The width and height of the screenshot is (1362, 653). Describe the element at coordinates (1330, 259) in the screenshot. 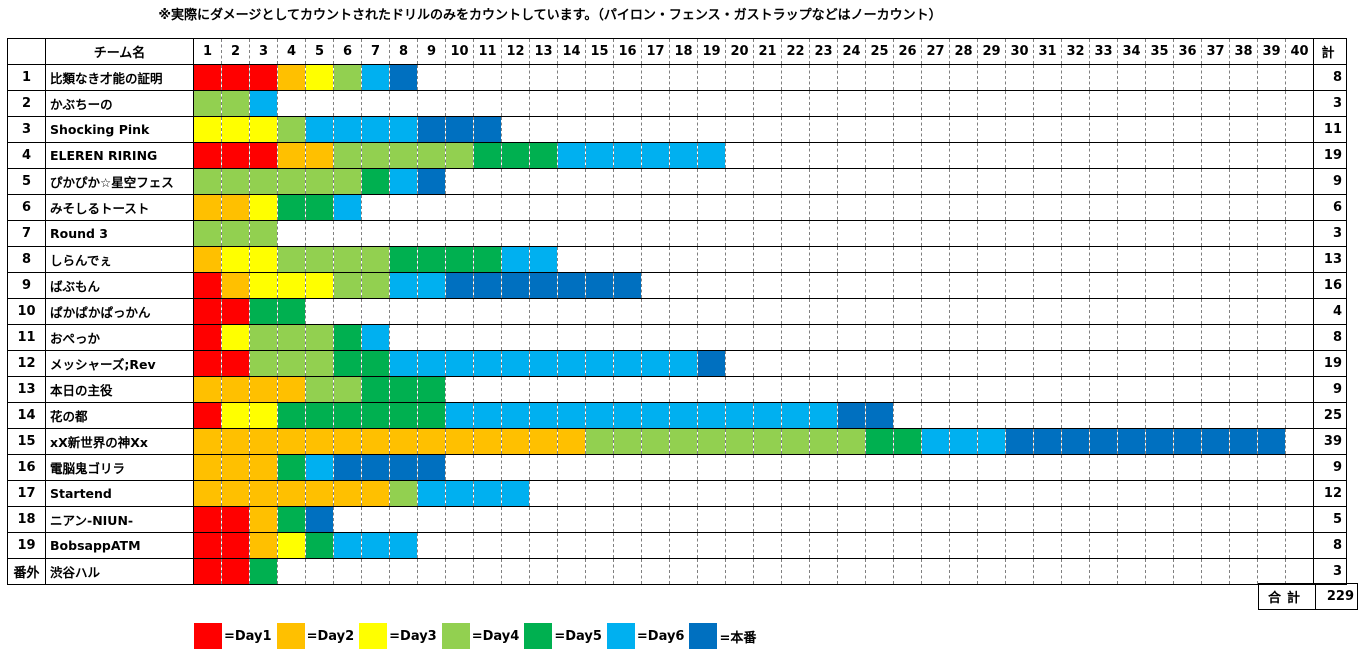

I see `row-total: 13` at that location.